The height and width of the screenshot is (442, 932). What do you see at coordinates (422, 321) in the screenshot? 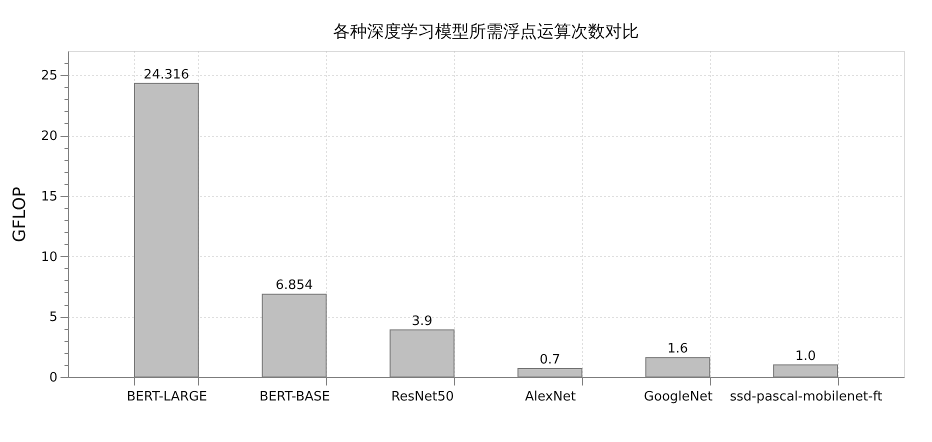
I see `data-label: 3.9` at bounding box center [422, 321].